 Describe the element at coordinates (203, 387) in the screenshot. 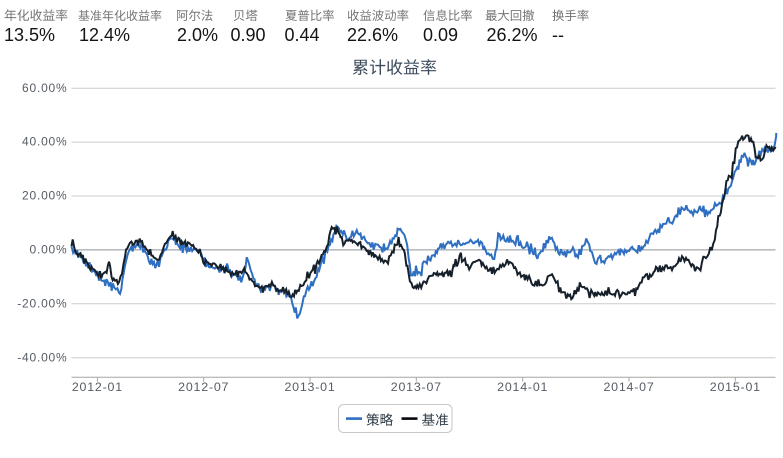

I see `svg-text: 2012-07` at that location.